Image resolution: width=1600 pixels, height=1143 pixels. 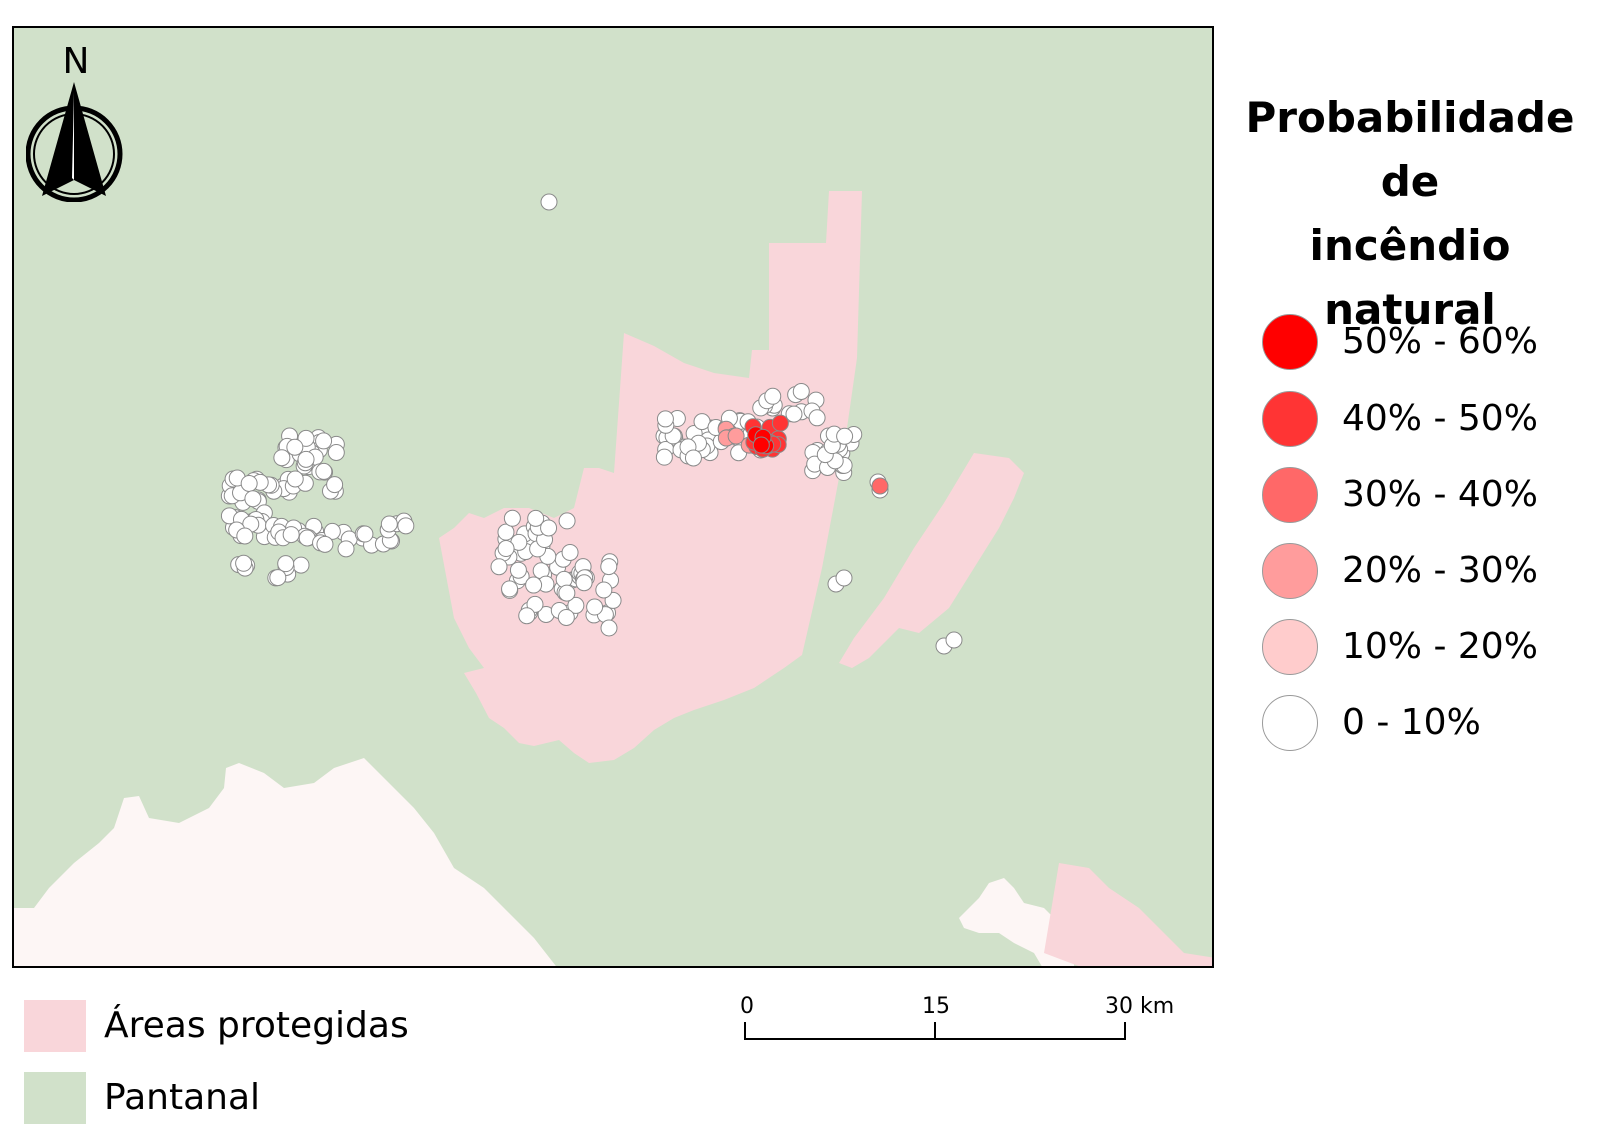 I want to click on protected-area-strip, so click(x=931, y=560).